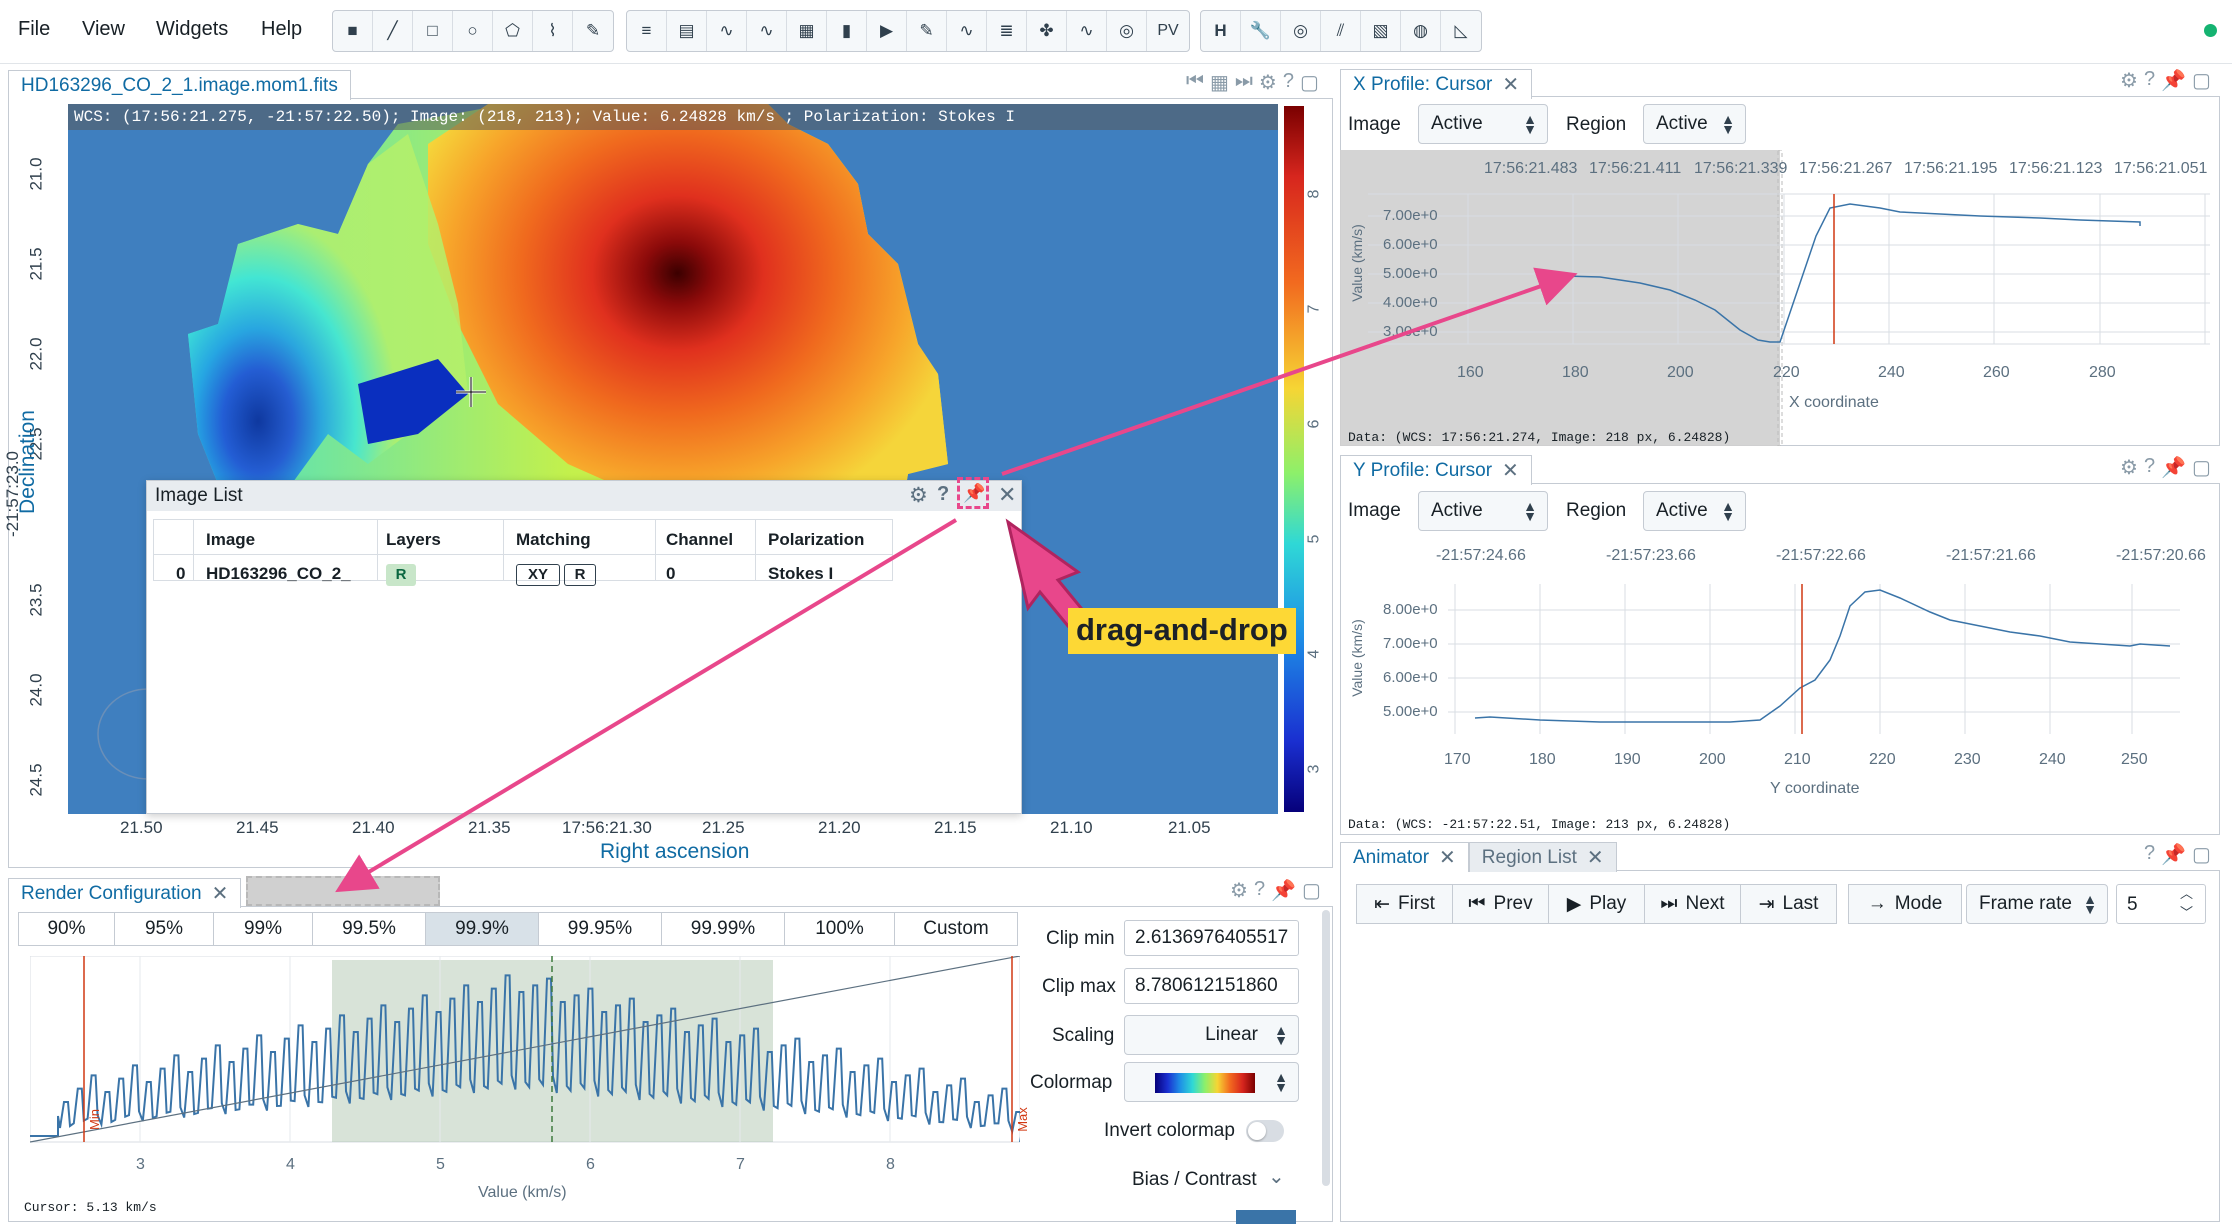  I want to click on distance-icon: ◺, so click(1461, 30).